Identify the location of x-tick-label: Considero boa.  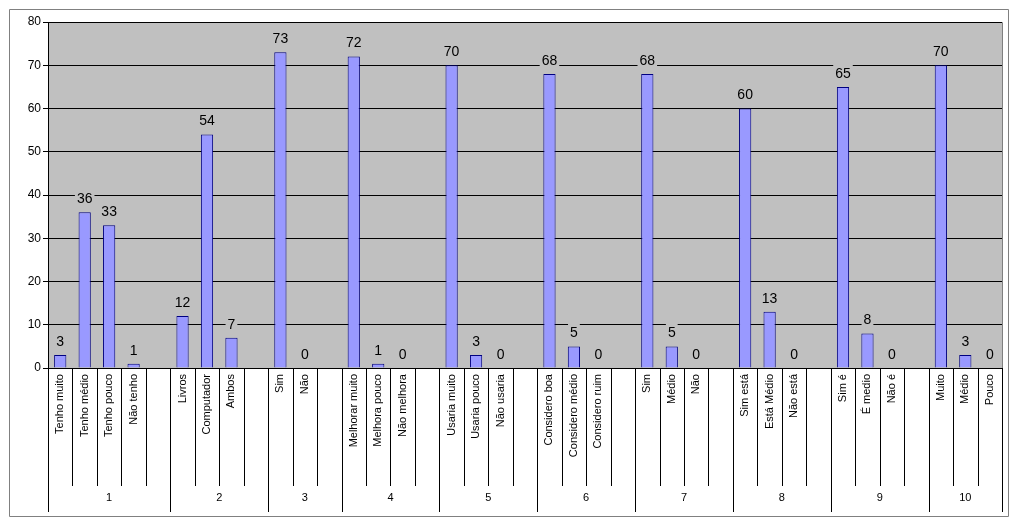
(548, 409).